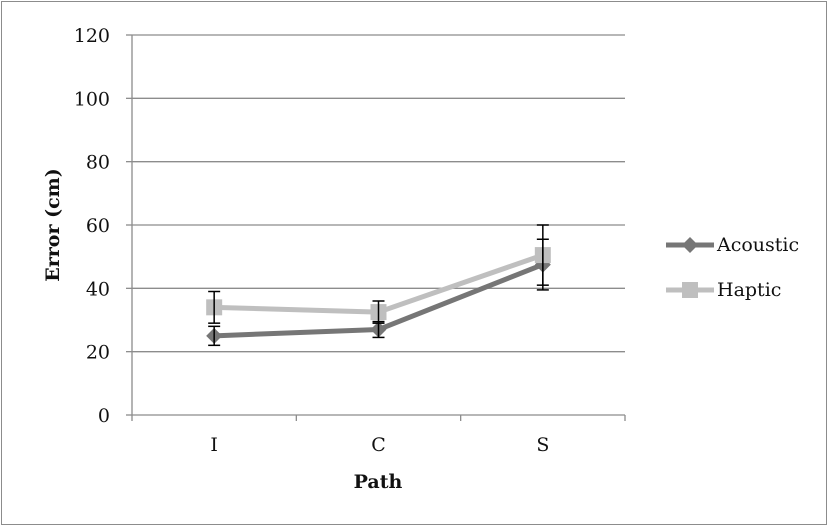 The width and height of the screenshot is (830, 530). Describe the element at coordinates (92, 99) in the screenshot. I see `y-tick-label: 100` at that location.